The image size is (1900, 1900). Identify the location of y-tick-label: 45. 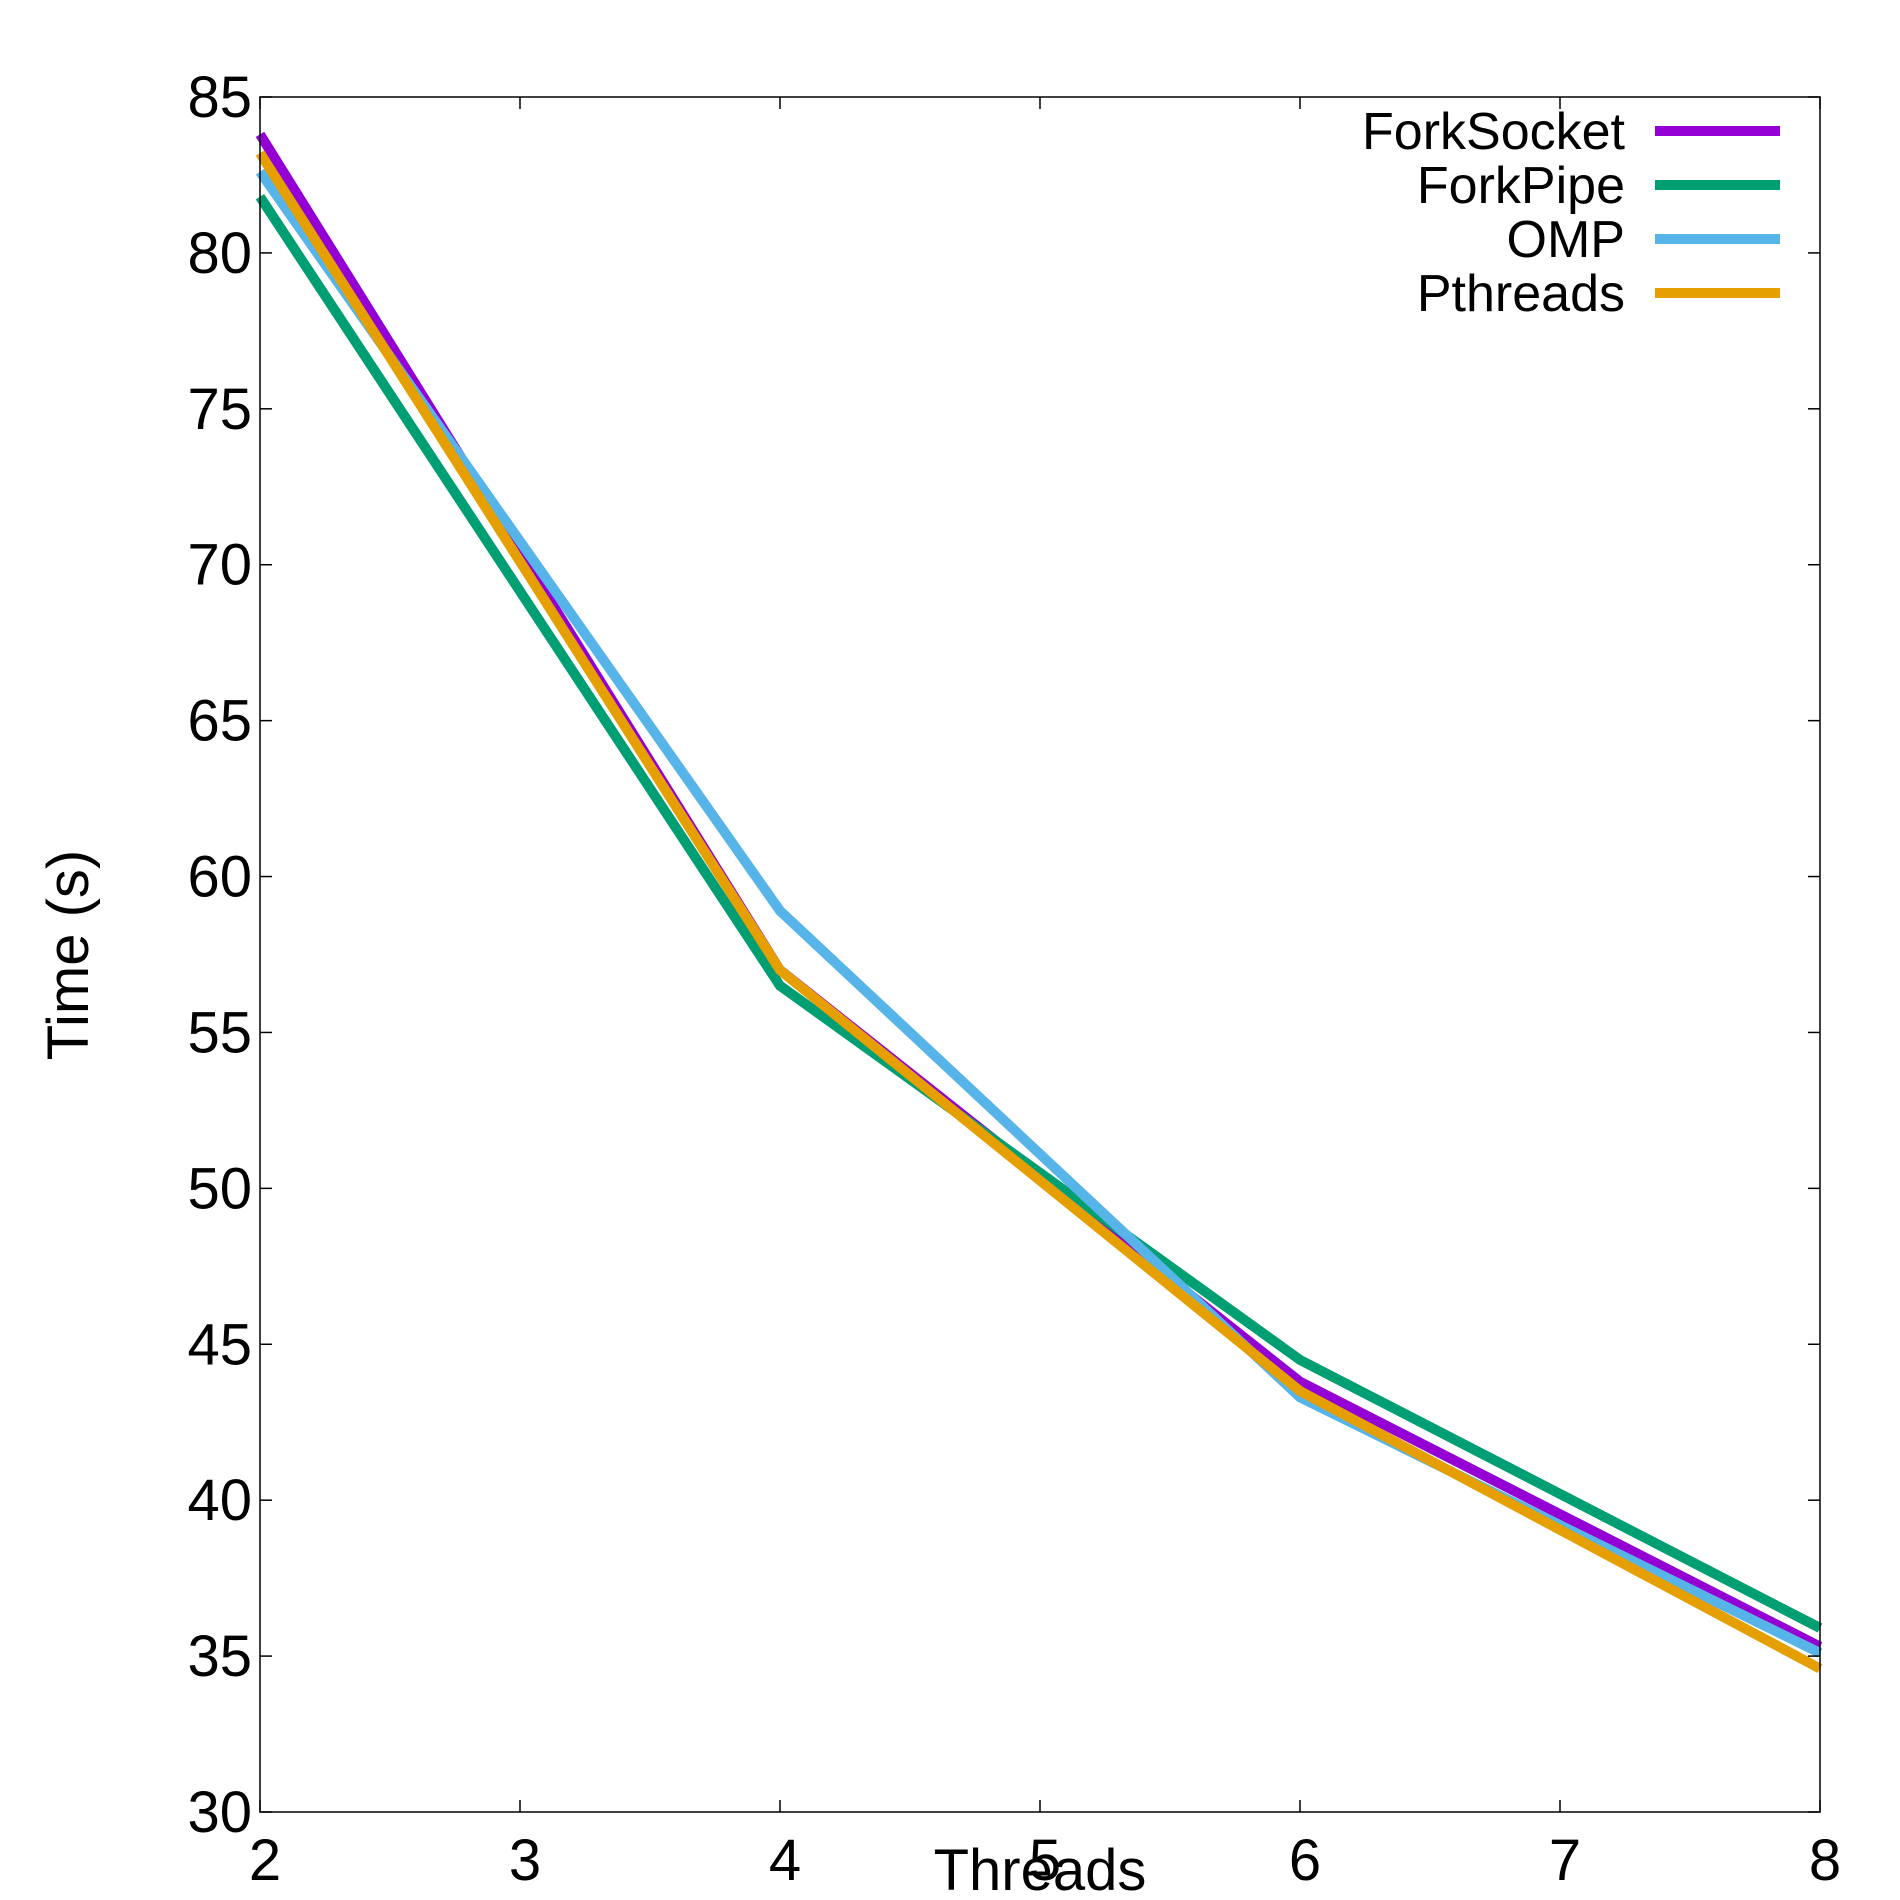
(219, 1344).